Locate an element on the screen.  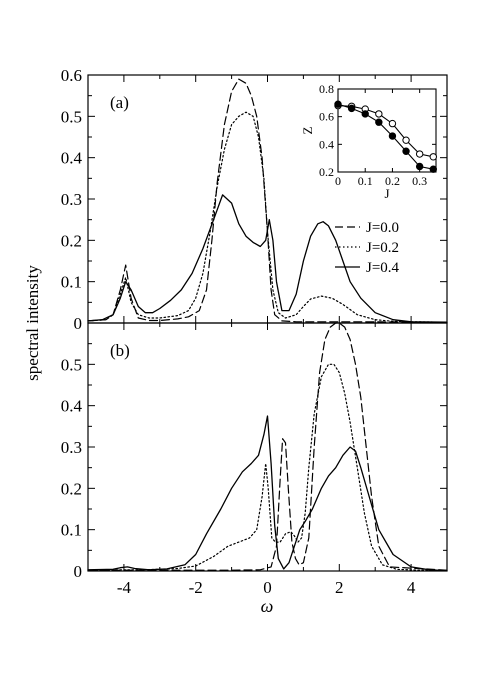
y-axis-label: spectral intensity is located at coordinates (32, 323).